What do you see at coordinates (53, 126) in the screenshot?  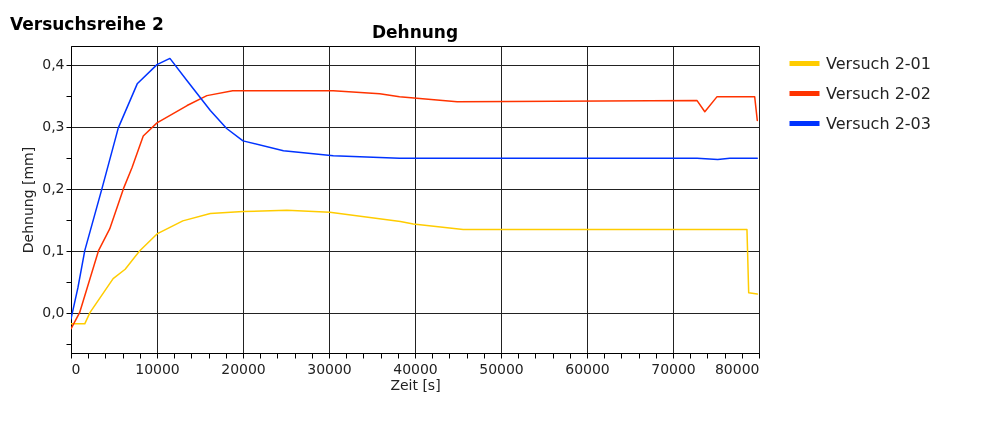 I see `y-tick-label: 0,3` at bounding box center [53, 126].